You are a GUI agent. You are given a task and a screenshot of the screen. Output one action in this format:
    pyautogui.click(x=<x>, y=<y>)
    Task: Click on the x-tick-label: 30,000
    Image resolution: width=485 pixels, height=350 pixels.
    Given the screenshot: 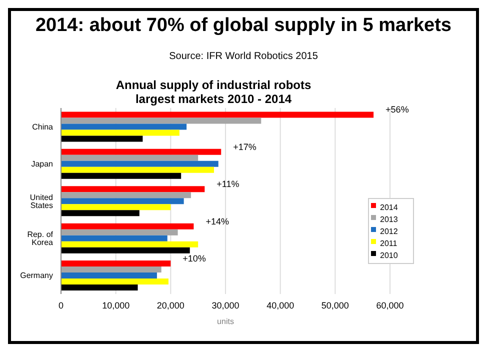 What is the action you would take?
    pyautogui.click(x=226, y=305)
    